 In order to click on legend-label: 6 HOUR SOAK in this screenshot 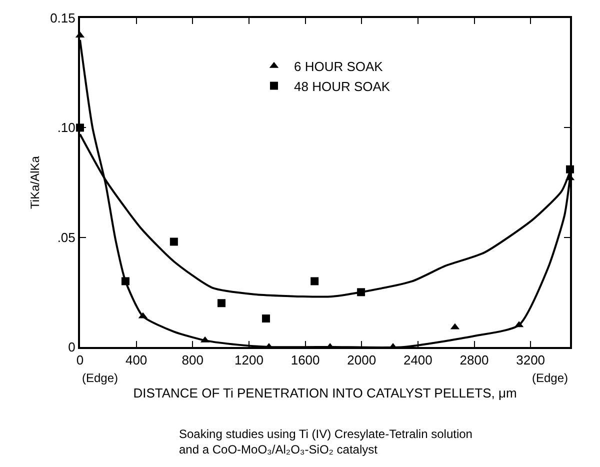, I will do `click(339, 66)`.